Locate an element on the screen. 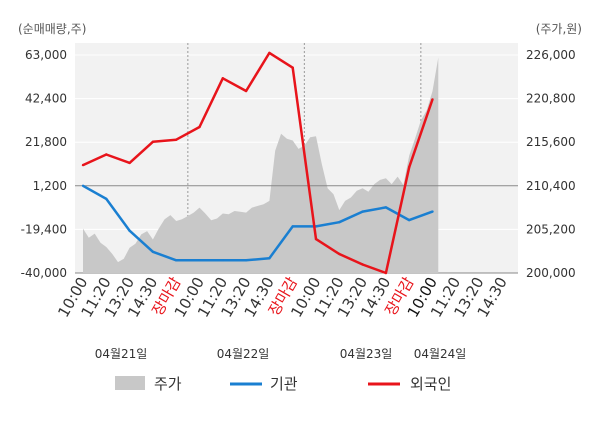  legend-label-foreigner: 외국인 is located at coordinates (430, 384).